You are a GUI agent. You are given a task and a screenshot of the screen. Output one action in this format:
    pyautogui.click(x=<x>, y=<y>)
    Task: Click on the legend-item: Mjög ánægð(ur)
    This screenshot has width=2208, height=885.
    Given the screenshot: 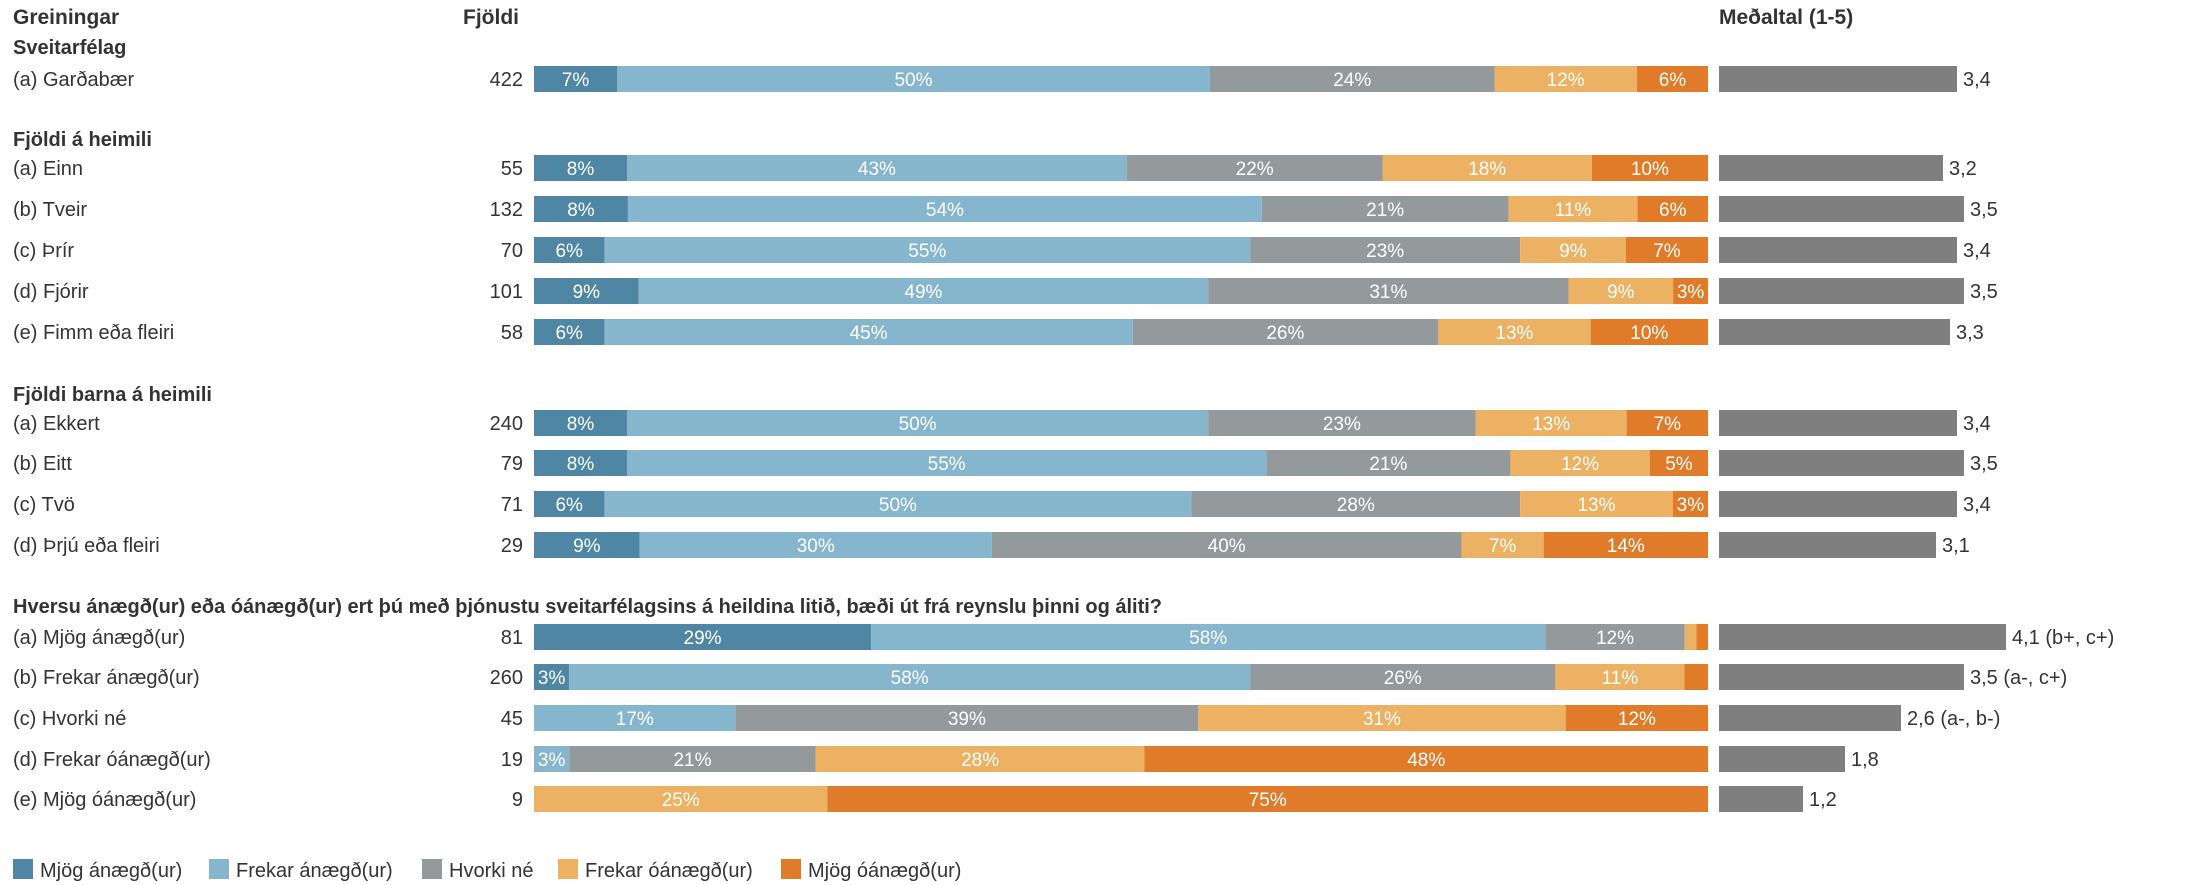 What is the action you would take?
    pyautogui.click(x=97, y=870)
    